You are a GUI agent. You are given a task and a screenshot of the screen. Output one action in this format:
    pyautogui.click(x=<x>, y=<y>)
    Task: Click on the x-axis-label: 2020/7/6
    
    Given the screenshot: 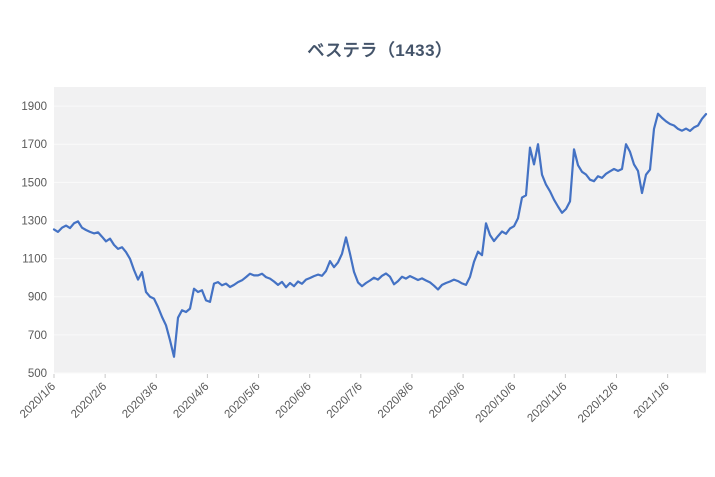 What is the action you would take?
    pyautogui.click(x=345, y=401)
    